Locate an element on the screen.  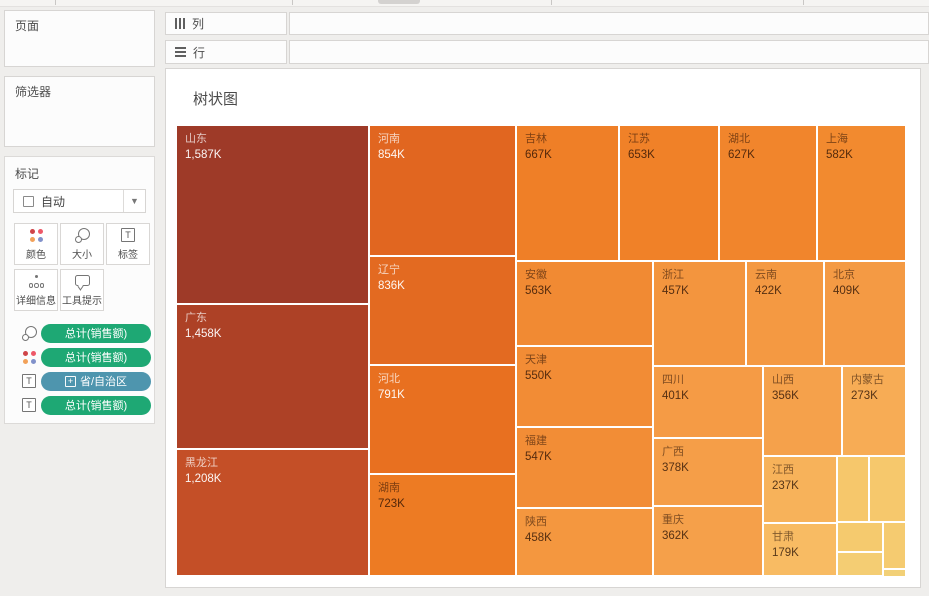
pill-sum-sales-color: 总计(销售额) is located at coordinates (96, 357).